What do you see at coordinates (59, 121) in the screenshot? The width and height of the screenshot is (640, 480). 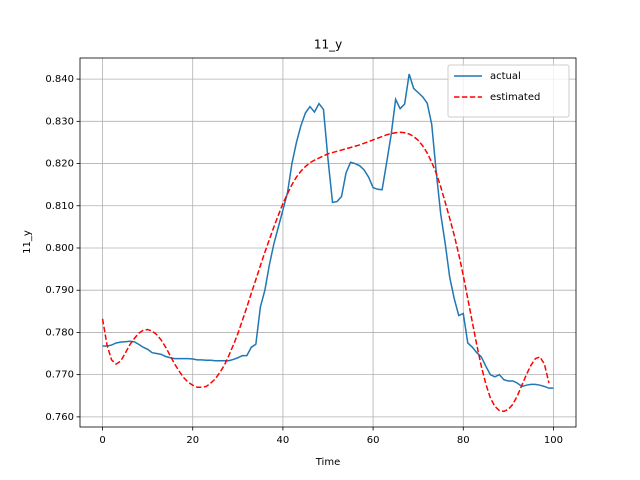 I see `y-tick-label: 0.830` at bounding box center [59, 121].